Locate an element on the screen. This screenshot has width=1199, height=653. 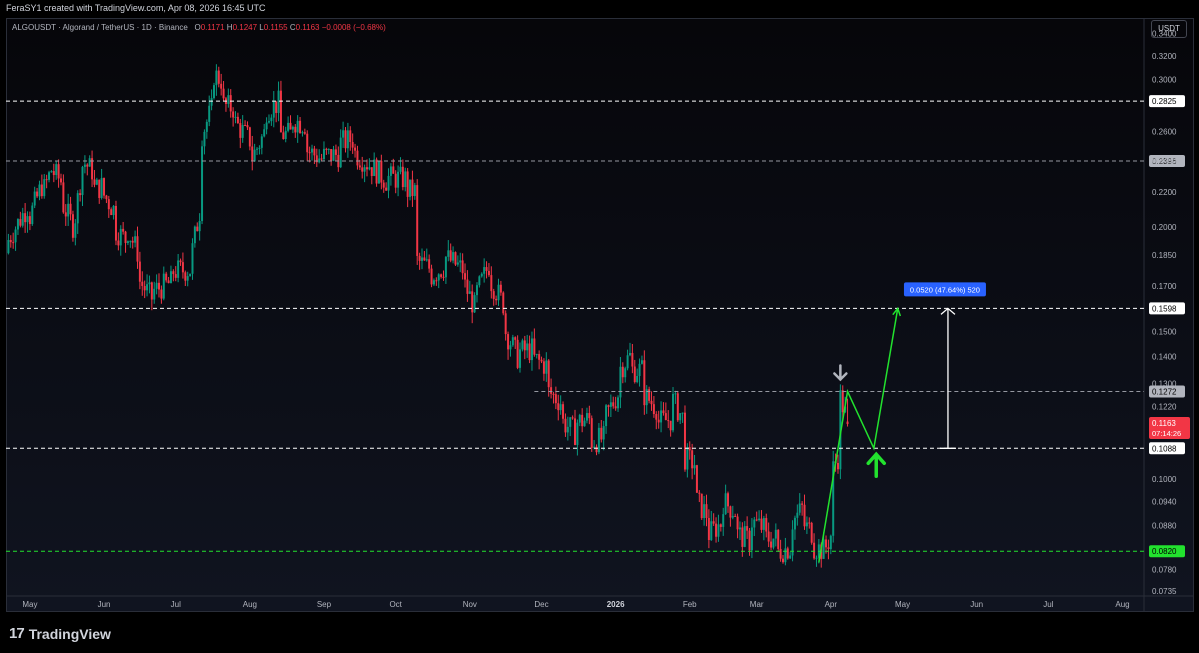
currency-unit-button: USDT is located at coordinates (1169, 29).